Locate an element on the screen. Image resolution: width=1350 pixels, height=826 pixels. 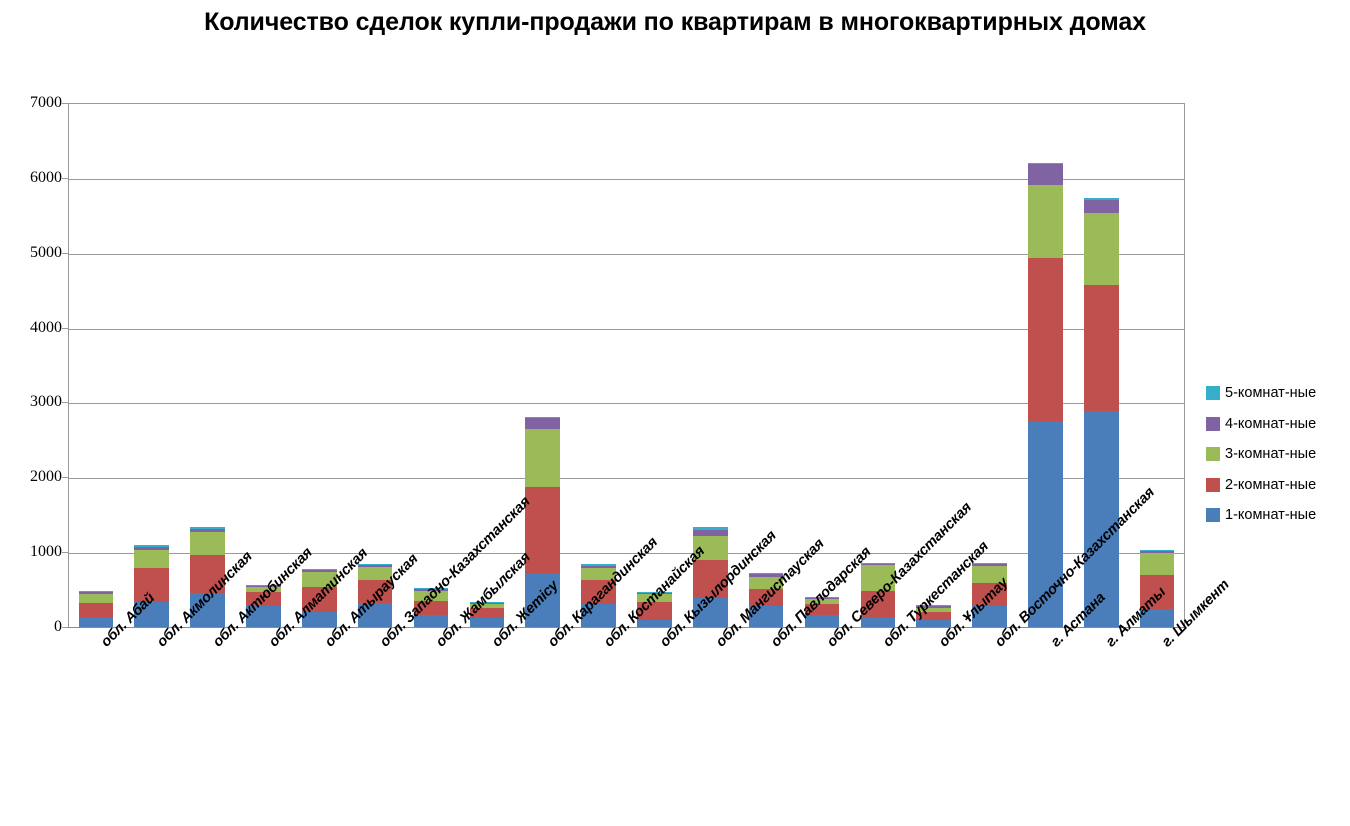
legend-item: 5-комнат-ные is located at coordinates (1278, 393).